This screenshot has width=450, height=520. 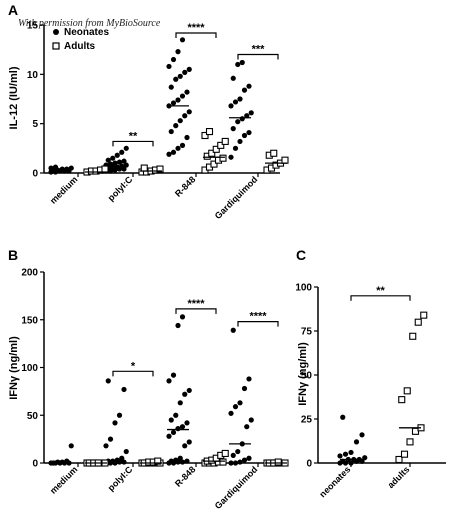 What do you see at coordinates (63, 189) in the screenshot?
I see `pa-category-label: medium` at bounding box center [63, 189].